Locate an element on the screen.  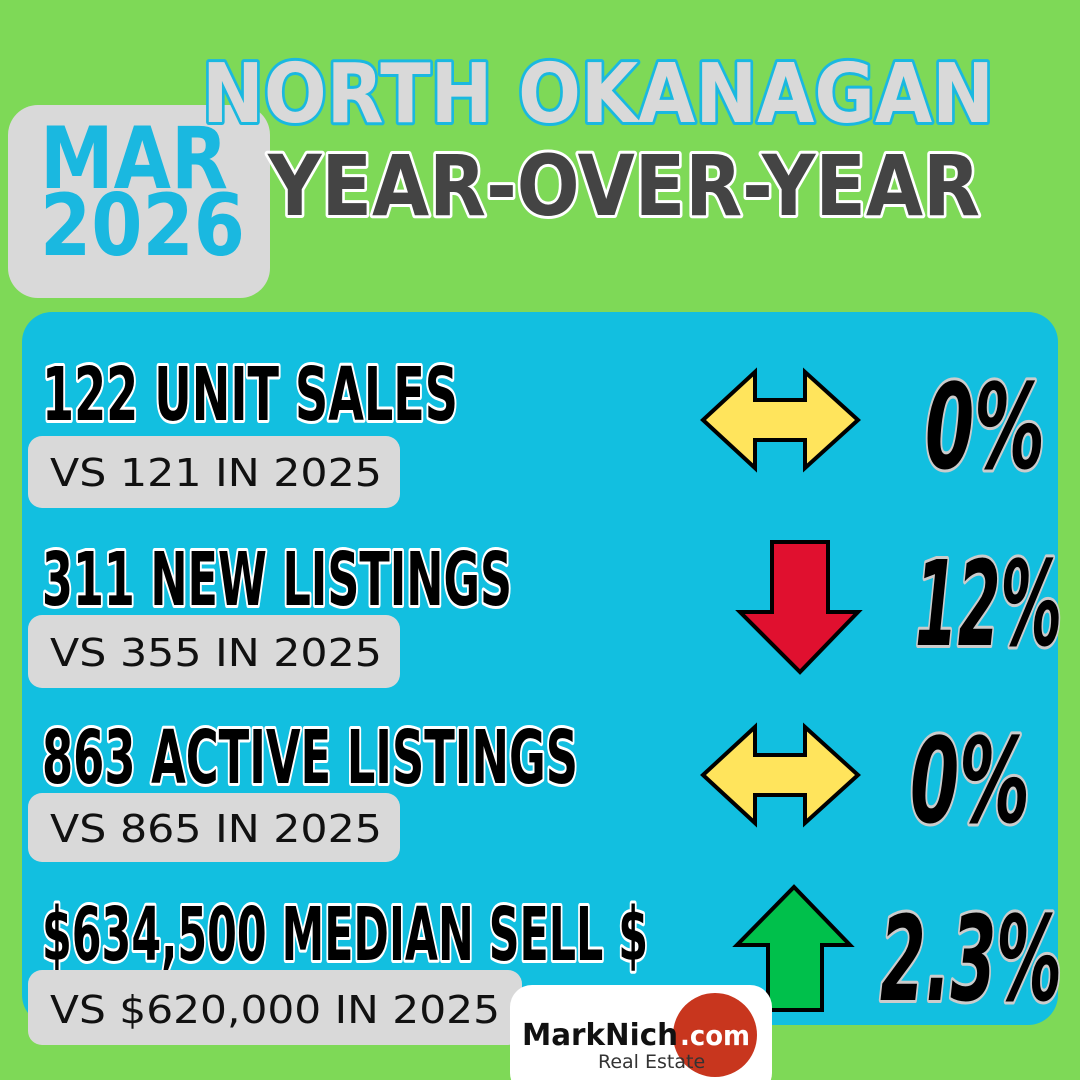
down-arrow is located at coordinates (799, 607).